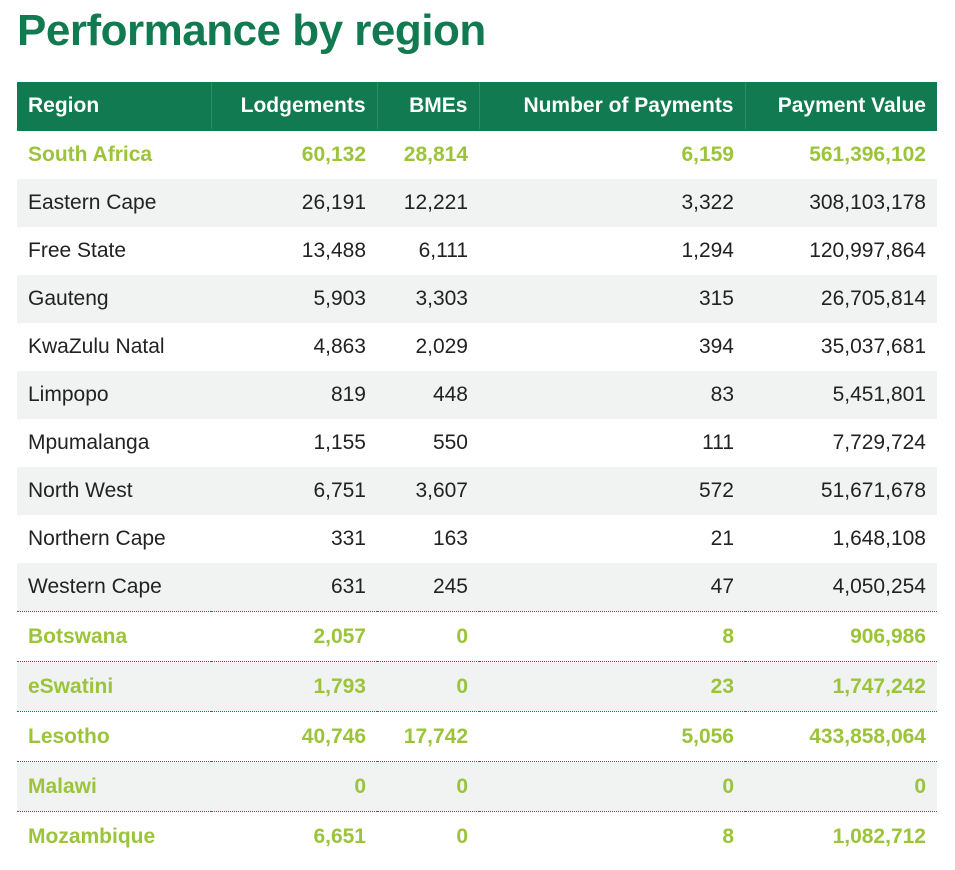 This screenshot has width=955, height=870. I want to click on table-row: Lesotho 40,746 17,742 5,056 433,858,064, so click(477, 736).